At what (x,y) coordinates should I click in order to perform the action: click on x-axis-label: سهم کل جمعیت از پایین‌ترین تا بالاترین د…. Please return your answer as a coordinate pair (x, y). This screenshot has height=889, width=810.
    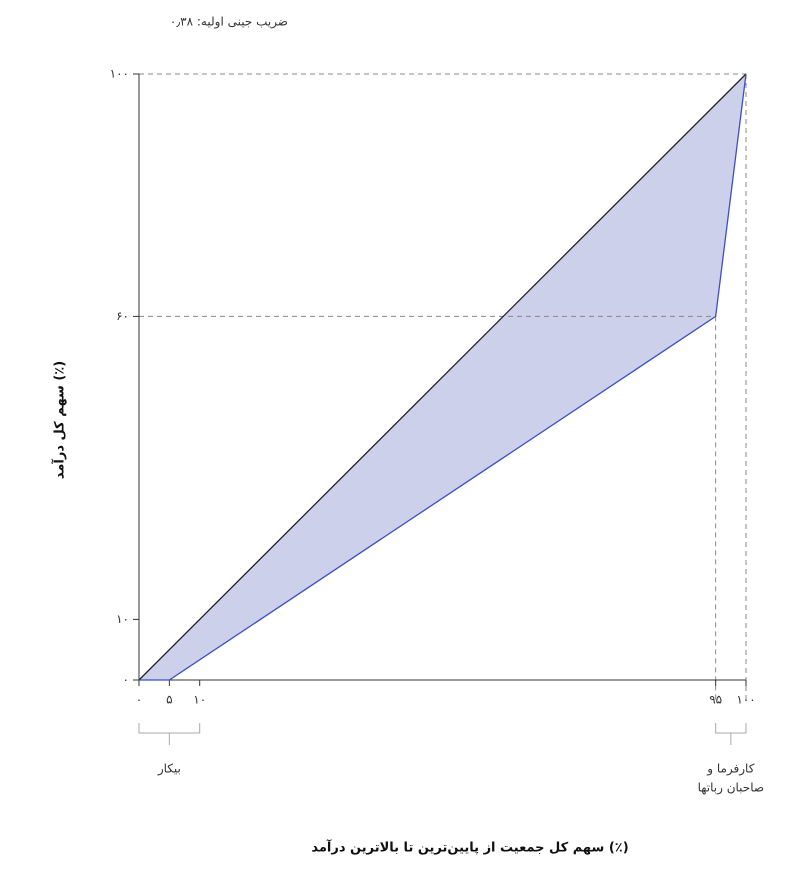
    Looking at the image, I should click on (469, 847).